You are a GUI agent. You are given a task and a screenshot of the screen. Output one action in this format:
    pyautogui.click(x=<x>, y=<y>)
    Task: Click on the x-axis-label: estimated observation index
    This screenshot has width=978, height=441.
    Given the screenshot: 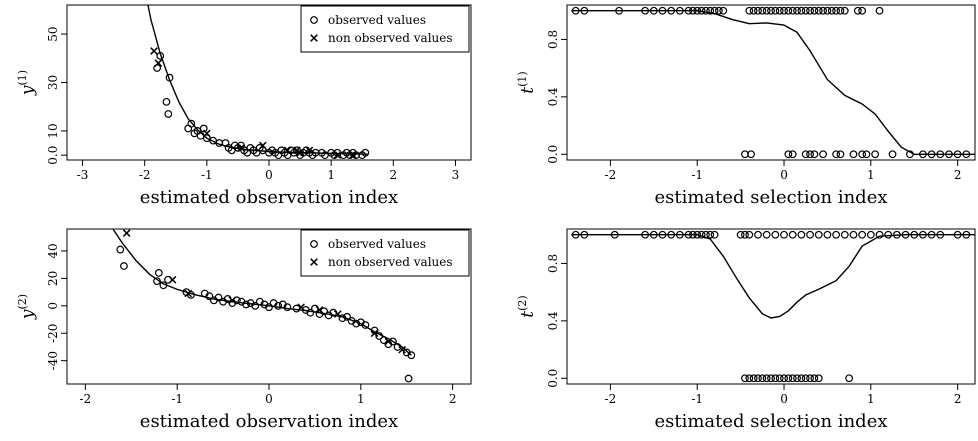 What is the action you would take?
    pyautogui.click(x=269, y=197)
    